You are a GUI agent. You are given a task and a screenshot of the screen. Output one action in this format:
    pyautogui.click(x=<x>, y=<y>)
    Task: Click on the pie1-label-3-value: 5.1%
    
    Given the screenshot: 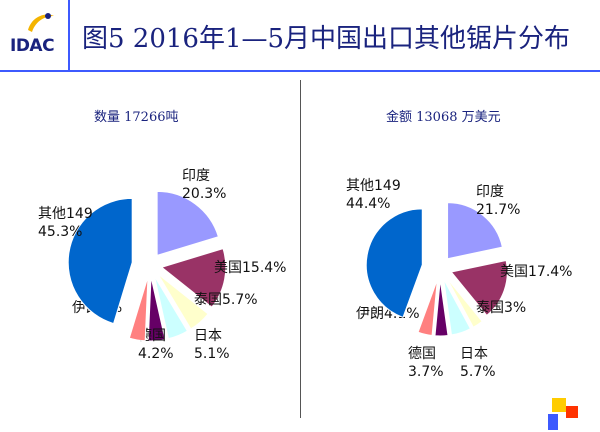 What is the action you would take?
    pyautogui.click(x=212, y=354)
    